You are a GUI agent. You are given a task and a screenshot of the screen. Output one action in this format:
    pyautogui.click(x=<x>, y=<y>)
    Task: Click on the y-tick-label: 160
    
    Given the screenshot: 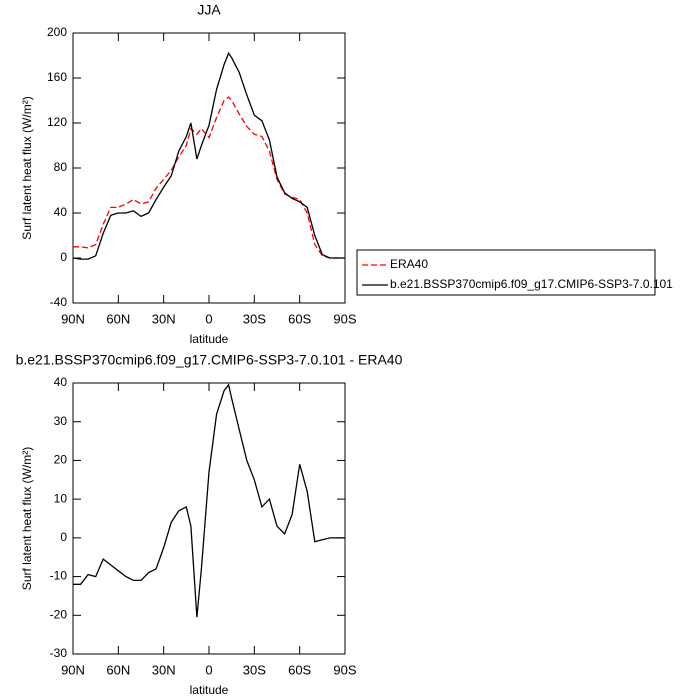 What is the action you would take?
    pyautogui.click(x=57, y=77)
    